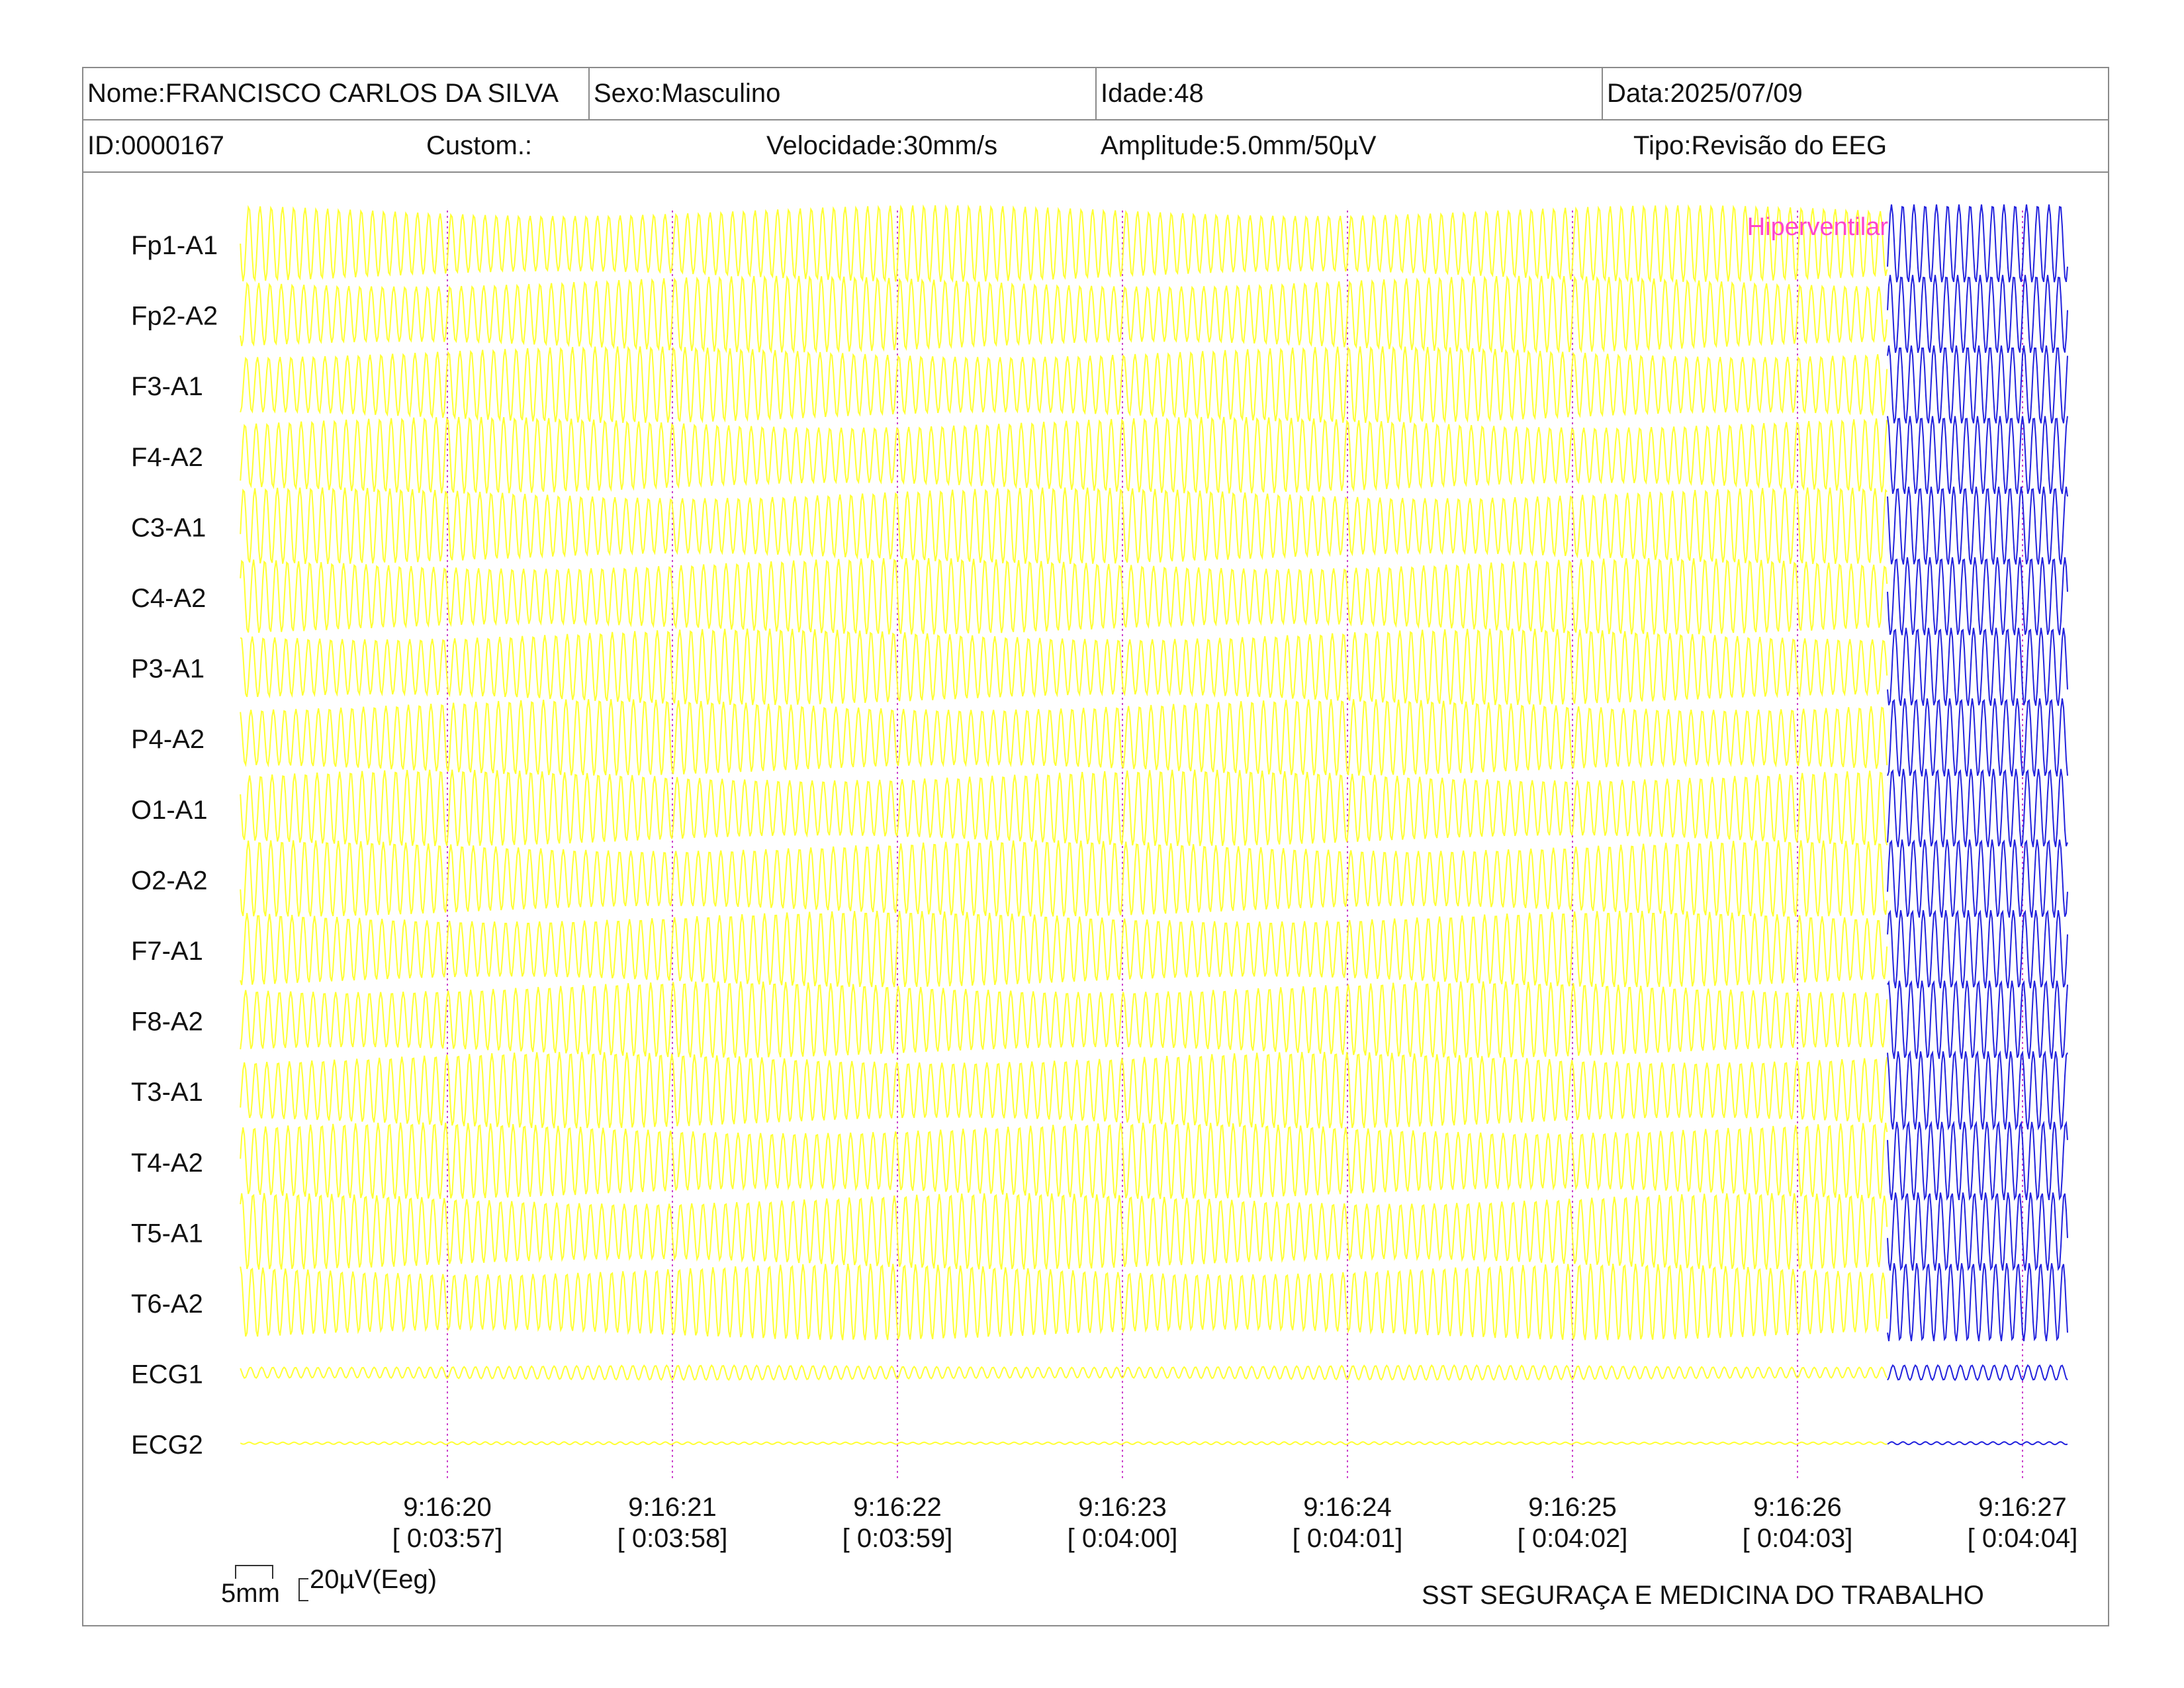 The width and height of the screenshot is (2184, 1688). I want to click on channel-label-t4-a2: T4-A2, so click(167, 1163).